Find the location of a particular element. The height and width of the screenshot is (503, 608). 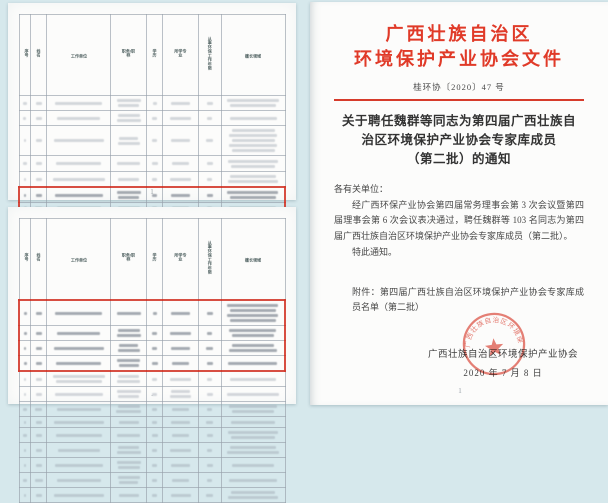

org-header-line2: 环境保护产业协会文件 is located at coordinates (459, 58).